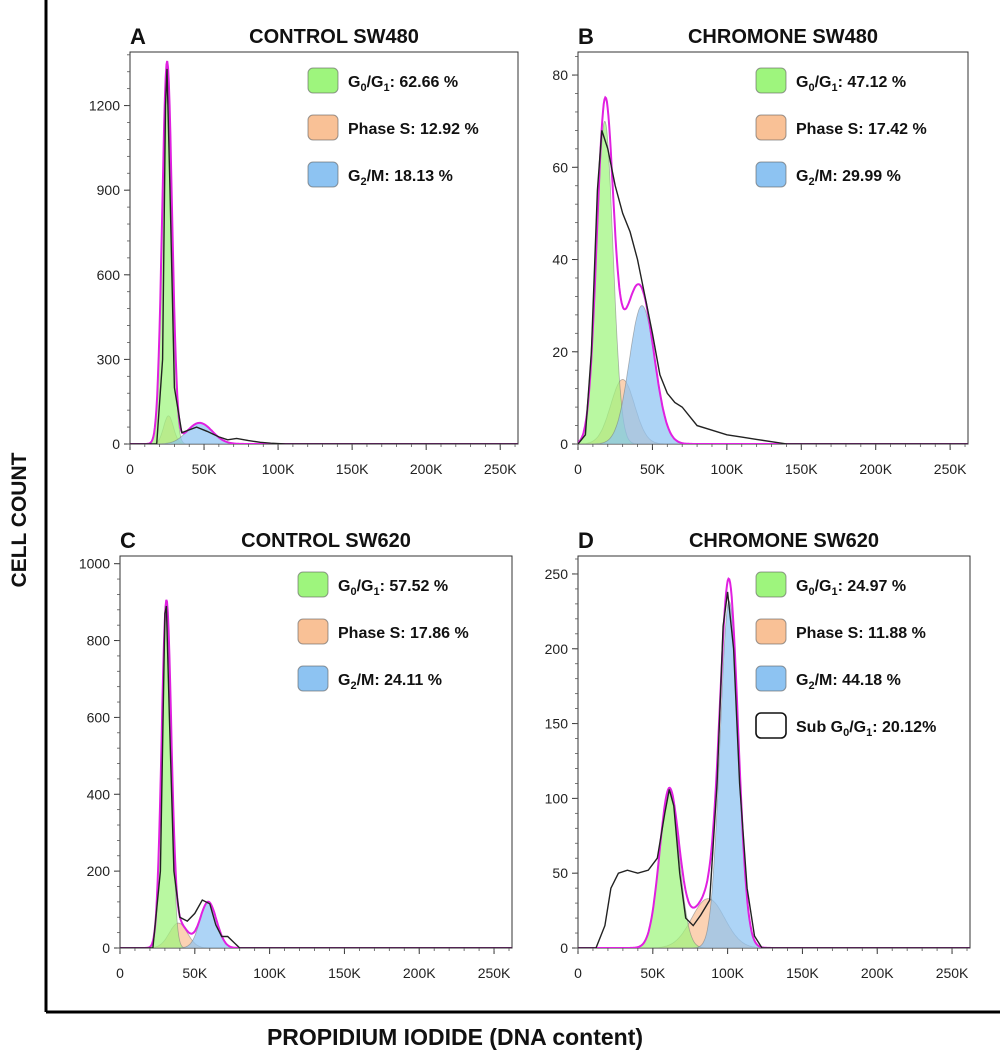 The height and width of the screenshot is (1056, 1000). I want to click on y-tick-label: 800, so click(99, 641).